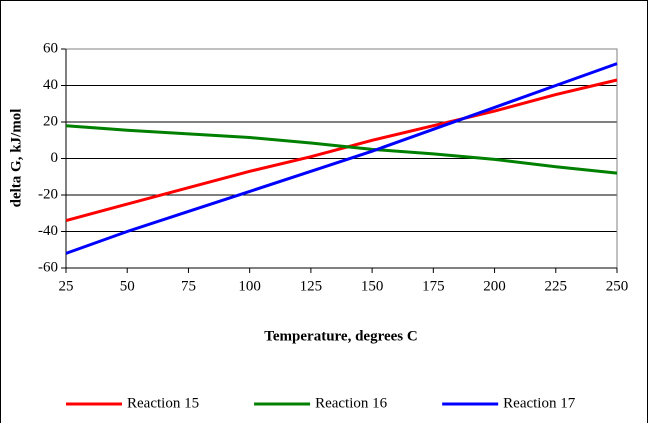  I want to click on series-line, so click(341, 149).